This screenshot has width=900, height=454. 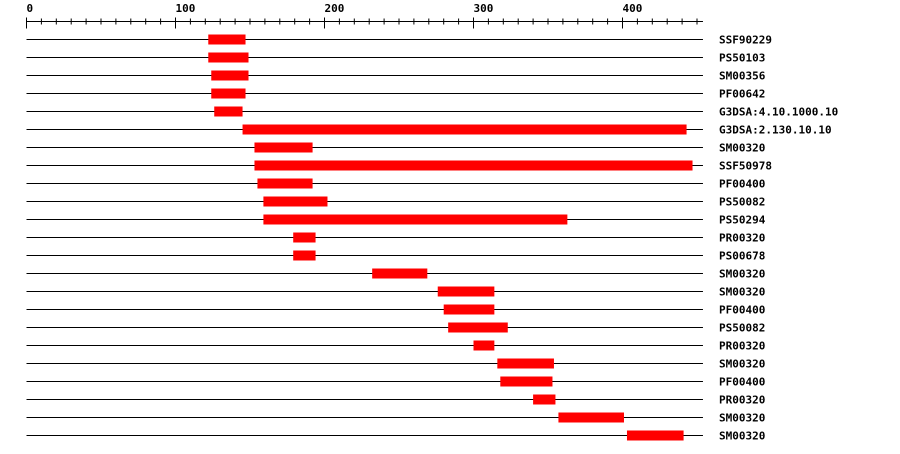 I want to click on x-tick-label: 0, so click(x=30, y=8).